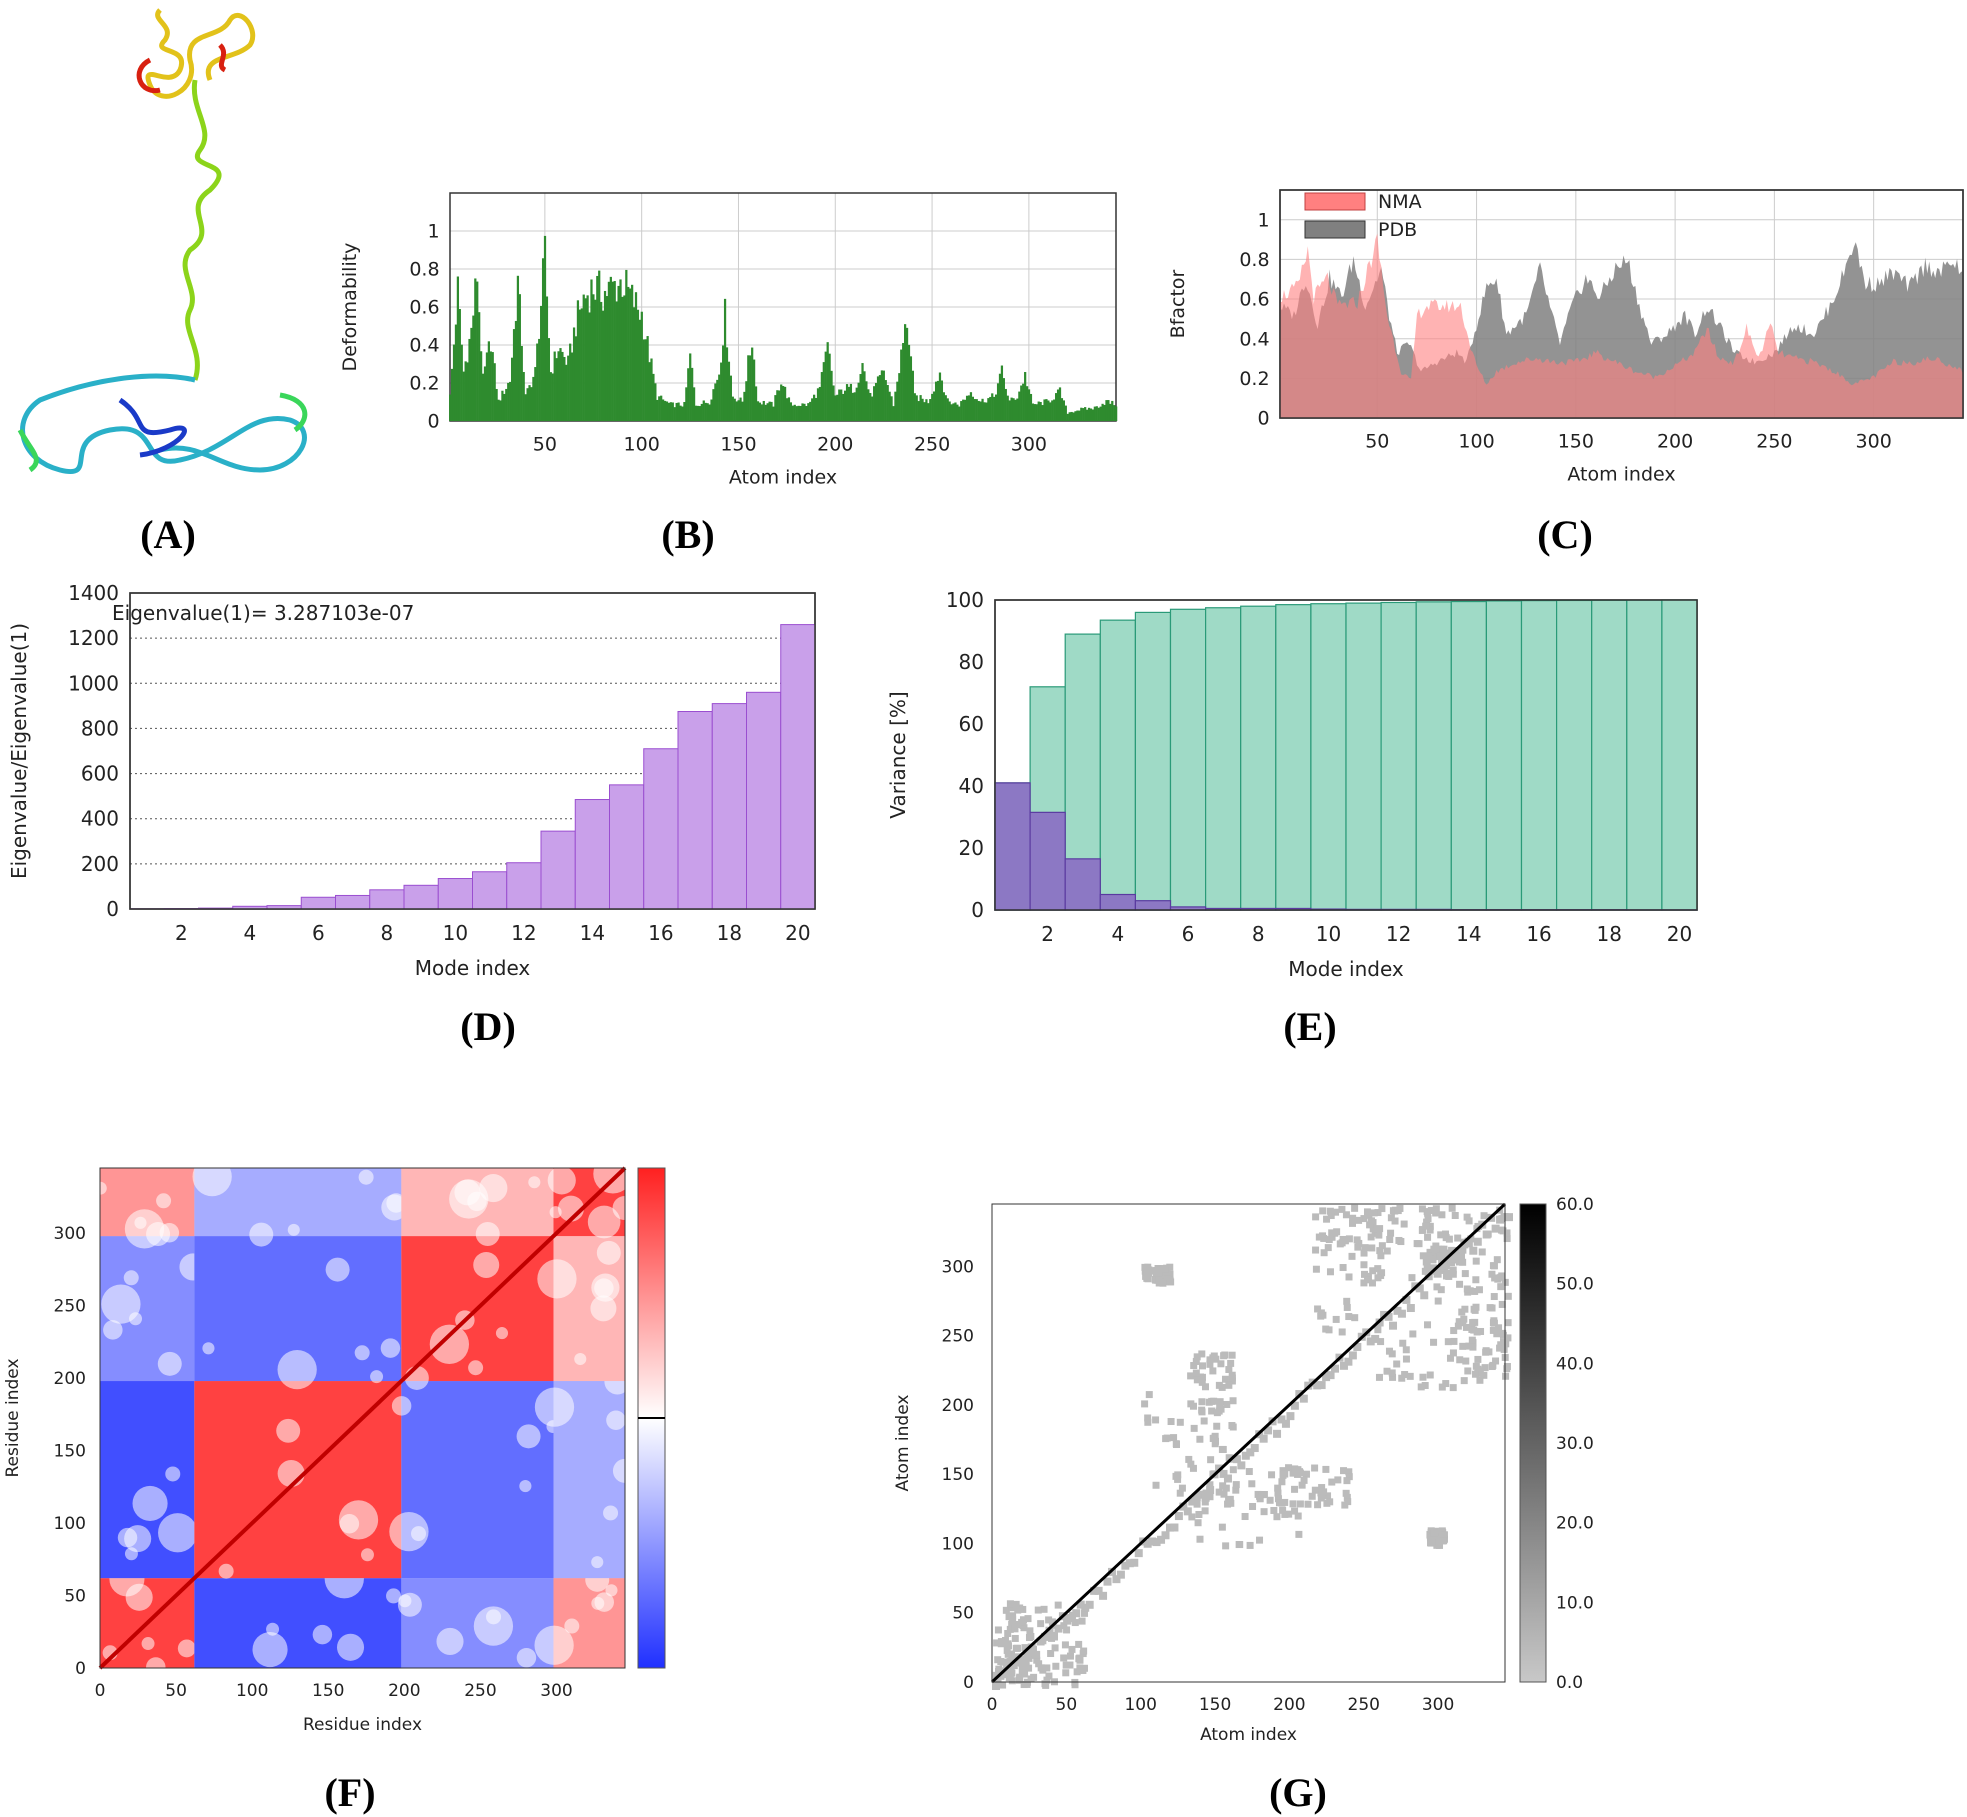 The height and width of the screenshot is (1817, 1967). I want to click on correlation-block, so click(298, 1623).